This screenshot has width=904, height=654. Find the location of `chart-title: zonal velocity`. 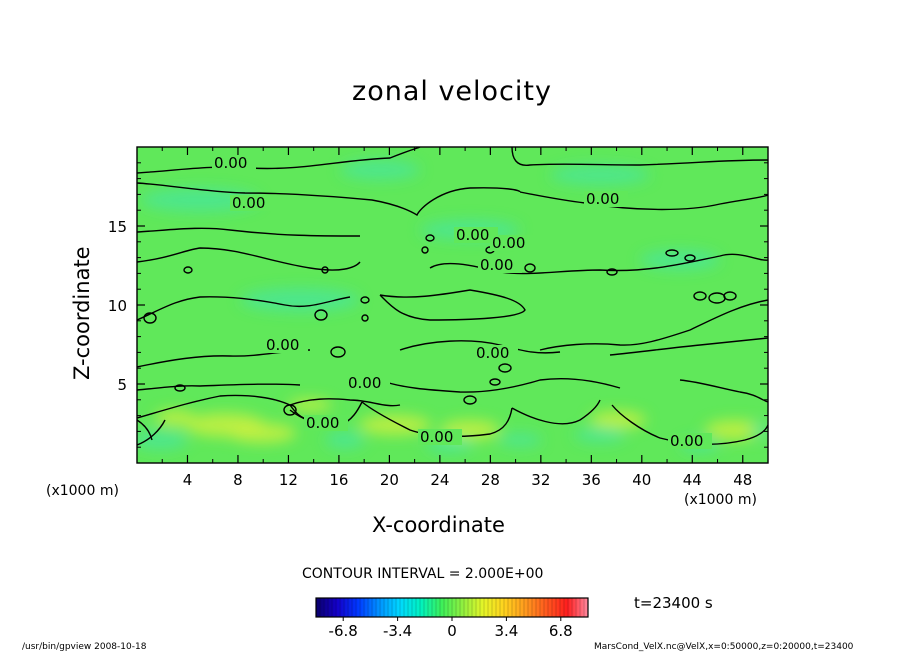

chart-title: zonal velocity is located at coordinates (452, 91).